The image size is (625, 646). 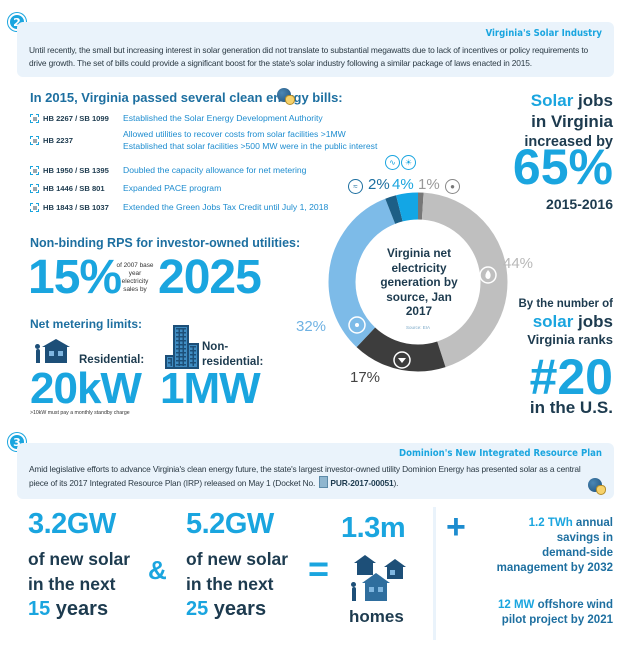 I want to click on wind-text: offshore wind, so click(x=573, y=605).